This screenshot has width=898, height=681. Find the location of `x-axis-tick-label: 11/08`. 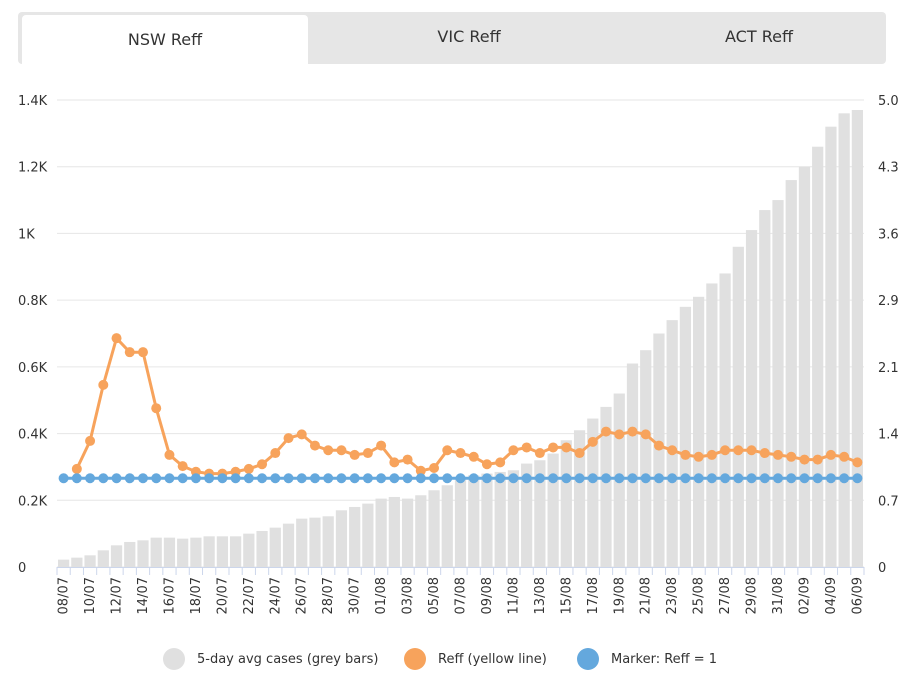

x-axis-tick-label: 11/08 is located at coordinates (513, 595).